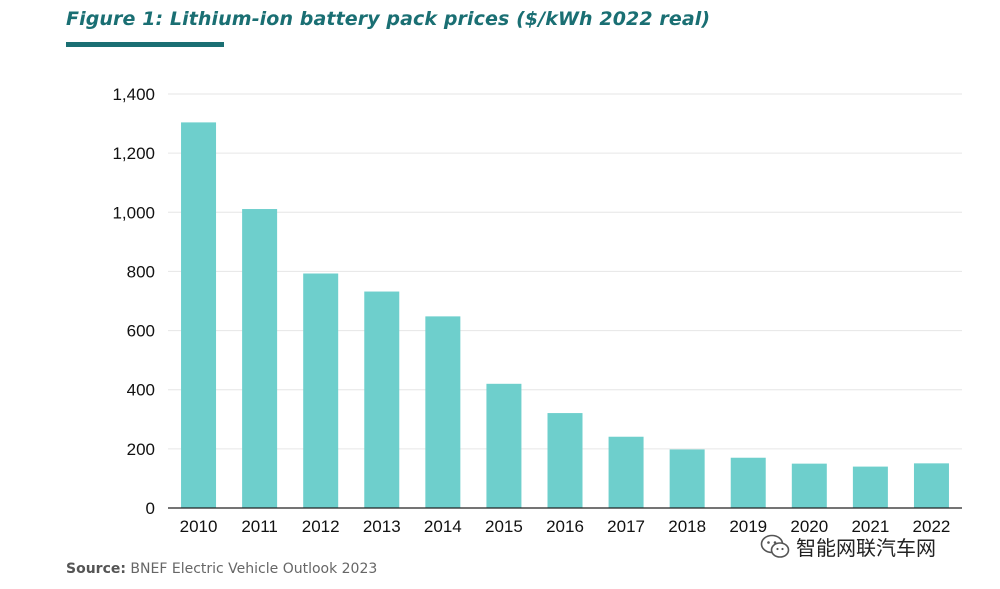  Describe the element at coordinates (565, 460) in the screenshot. I see `bar-2016` at that location.